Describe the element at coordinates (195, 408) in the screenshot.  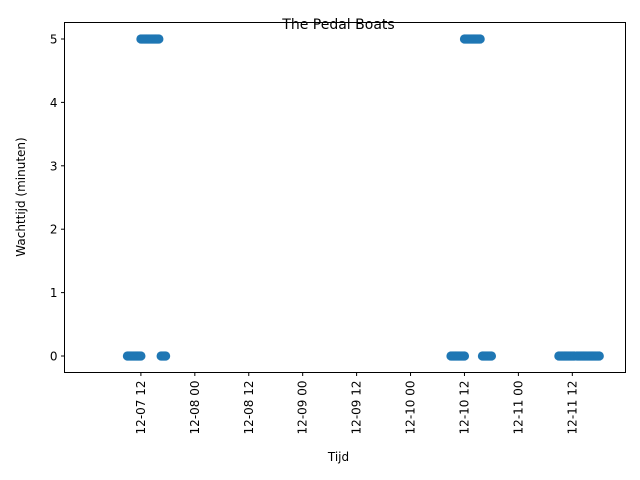
I see `x-tick-label: 12-08 00` at that location.